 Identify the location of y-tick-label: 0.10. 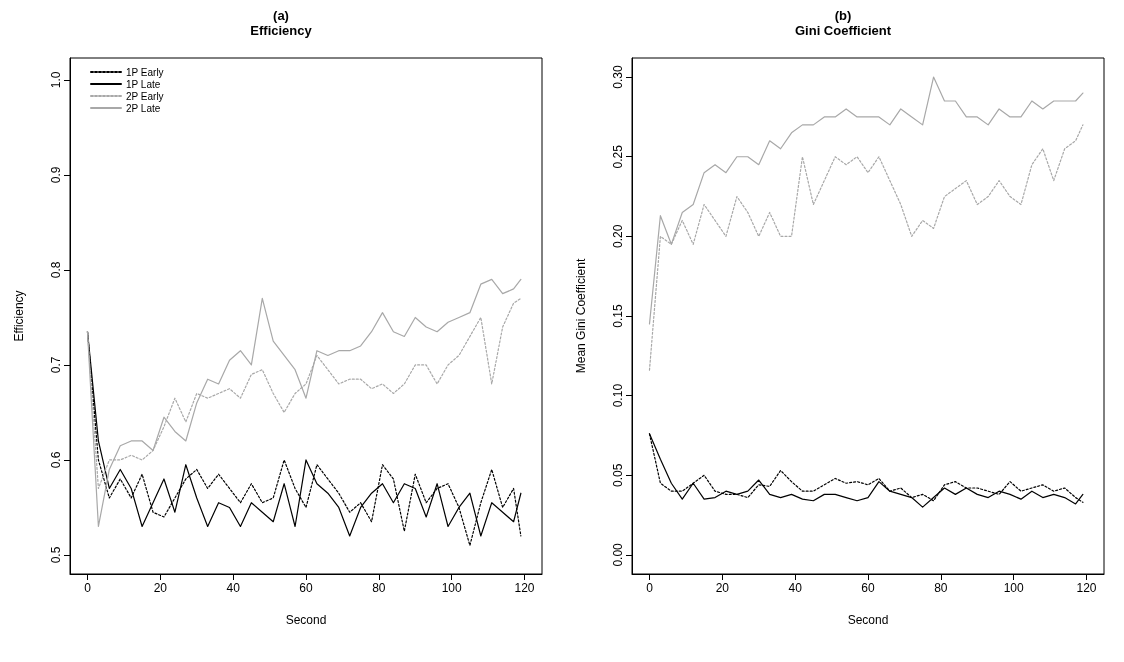
(618, 395).